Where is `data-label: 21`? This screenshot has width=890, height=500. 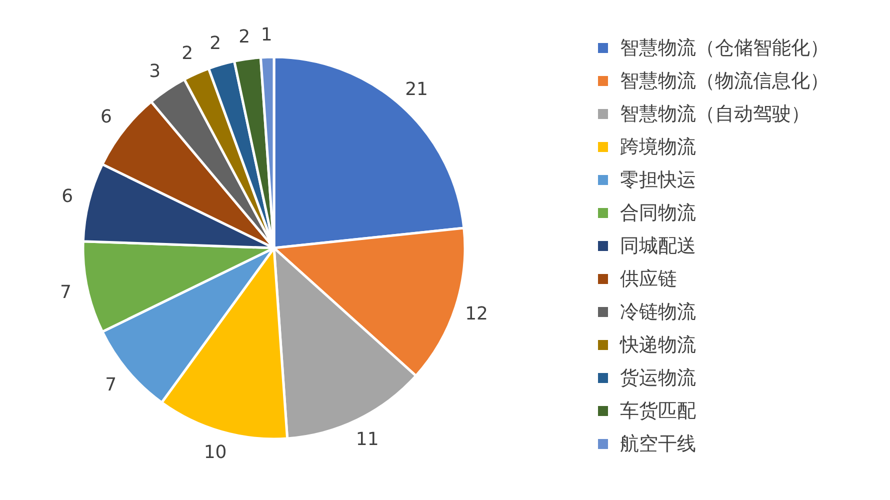 data-label: 21 is located at coordinates (416, 89).